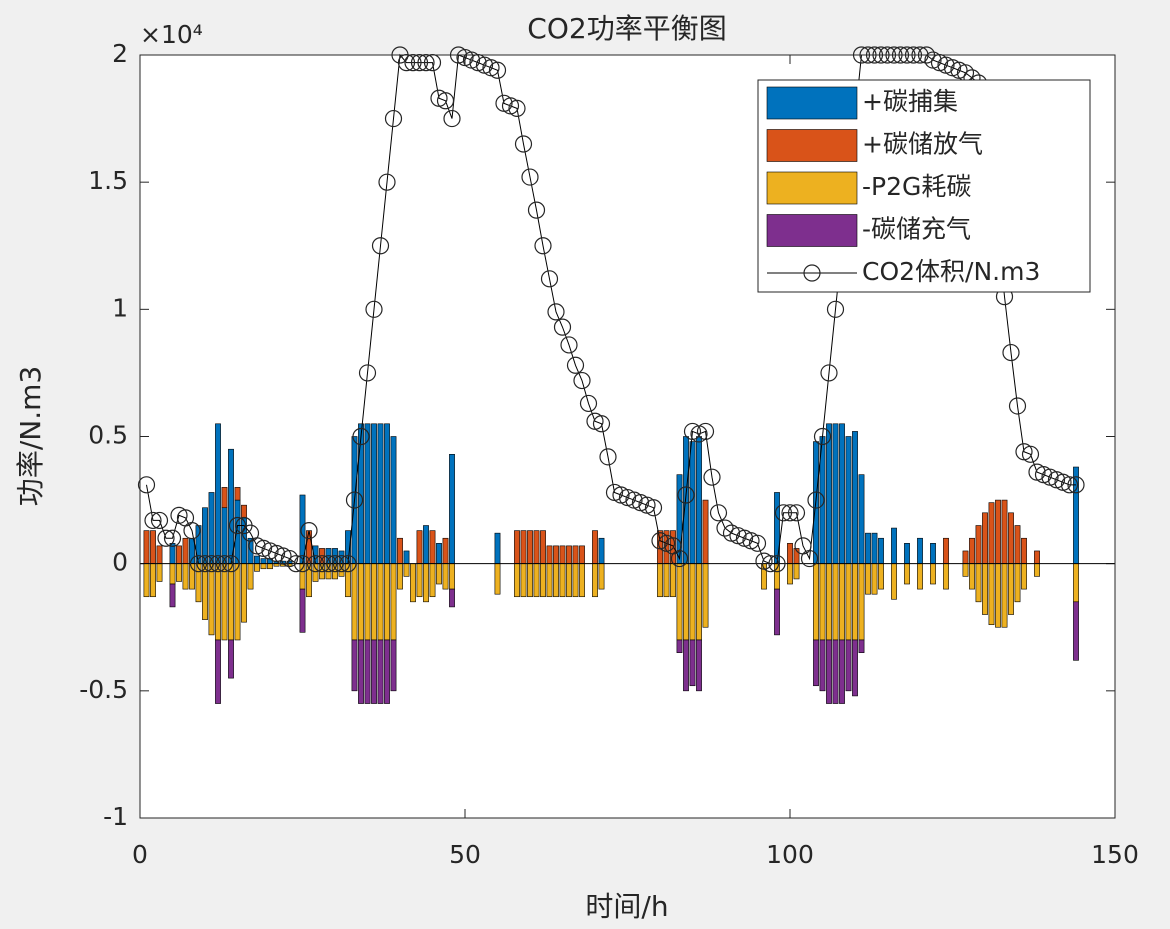 The width and height of the screenshot is (1170, 929). I want to click on legend-label: +碳捕集, so click(910, 101).